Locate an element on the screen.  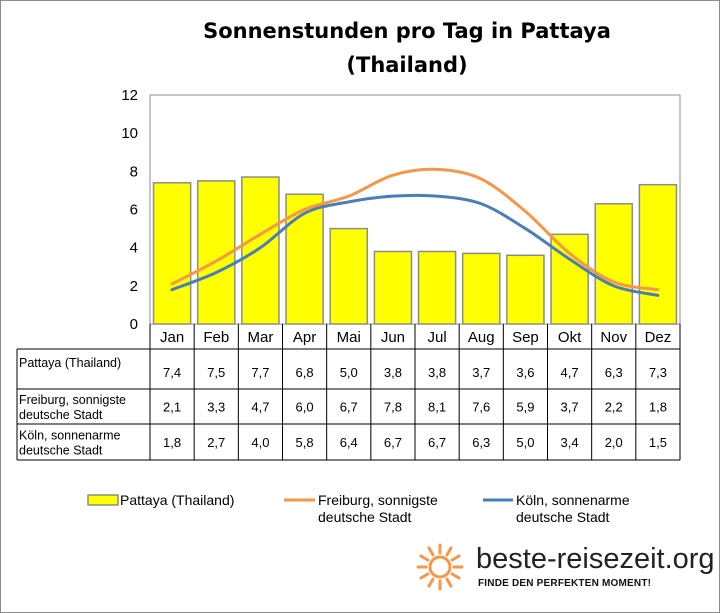
y-tick-label: 10 is located at coordinates (129, 133).